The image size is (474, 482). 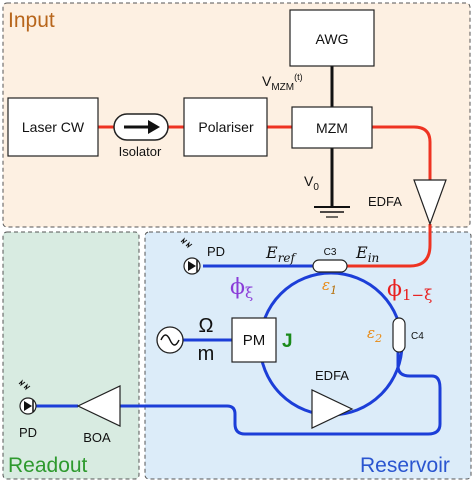 I want to click on laser-label: Laser CW, so click(x=53, y=127).